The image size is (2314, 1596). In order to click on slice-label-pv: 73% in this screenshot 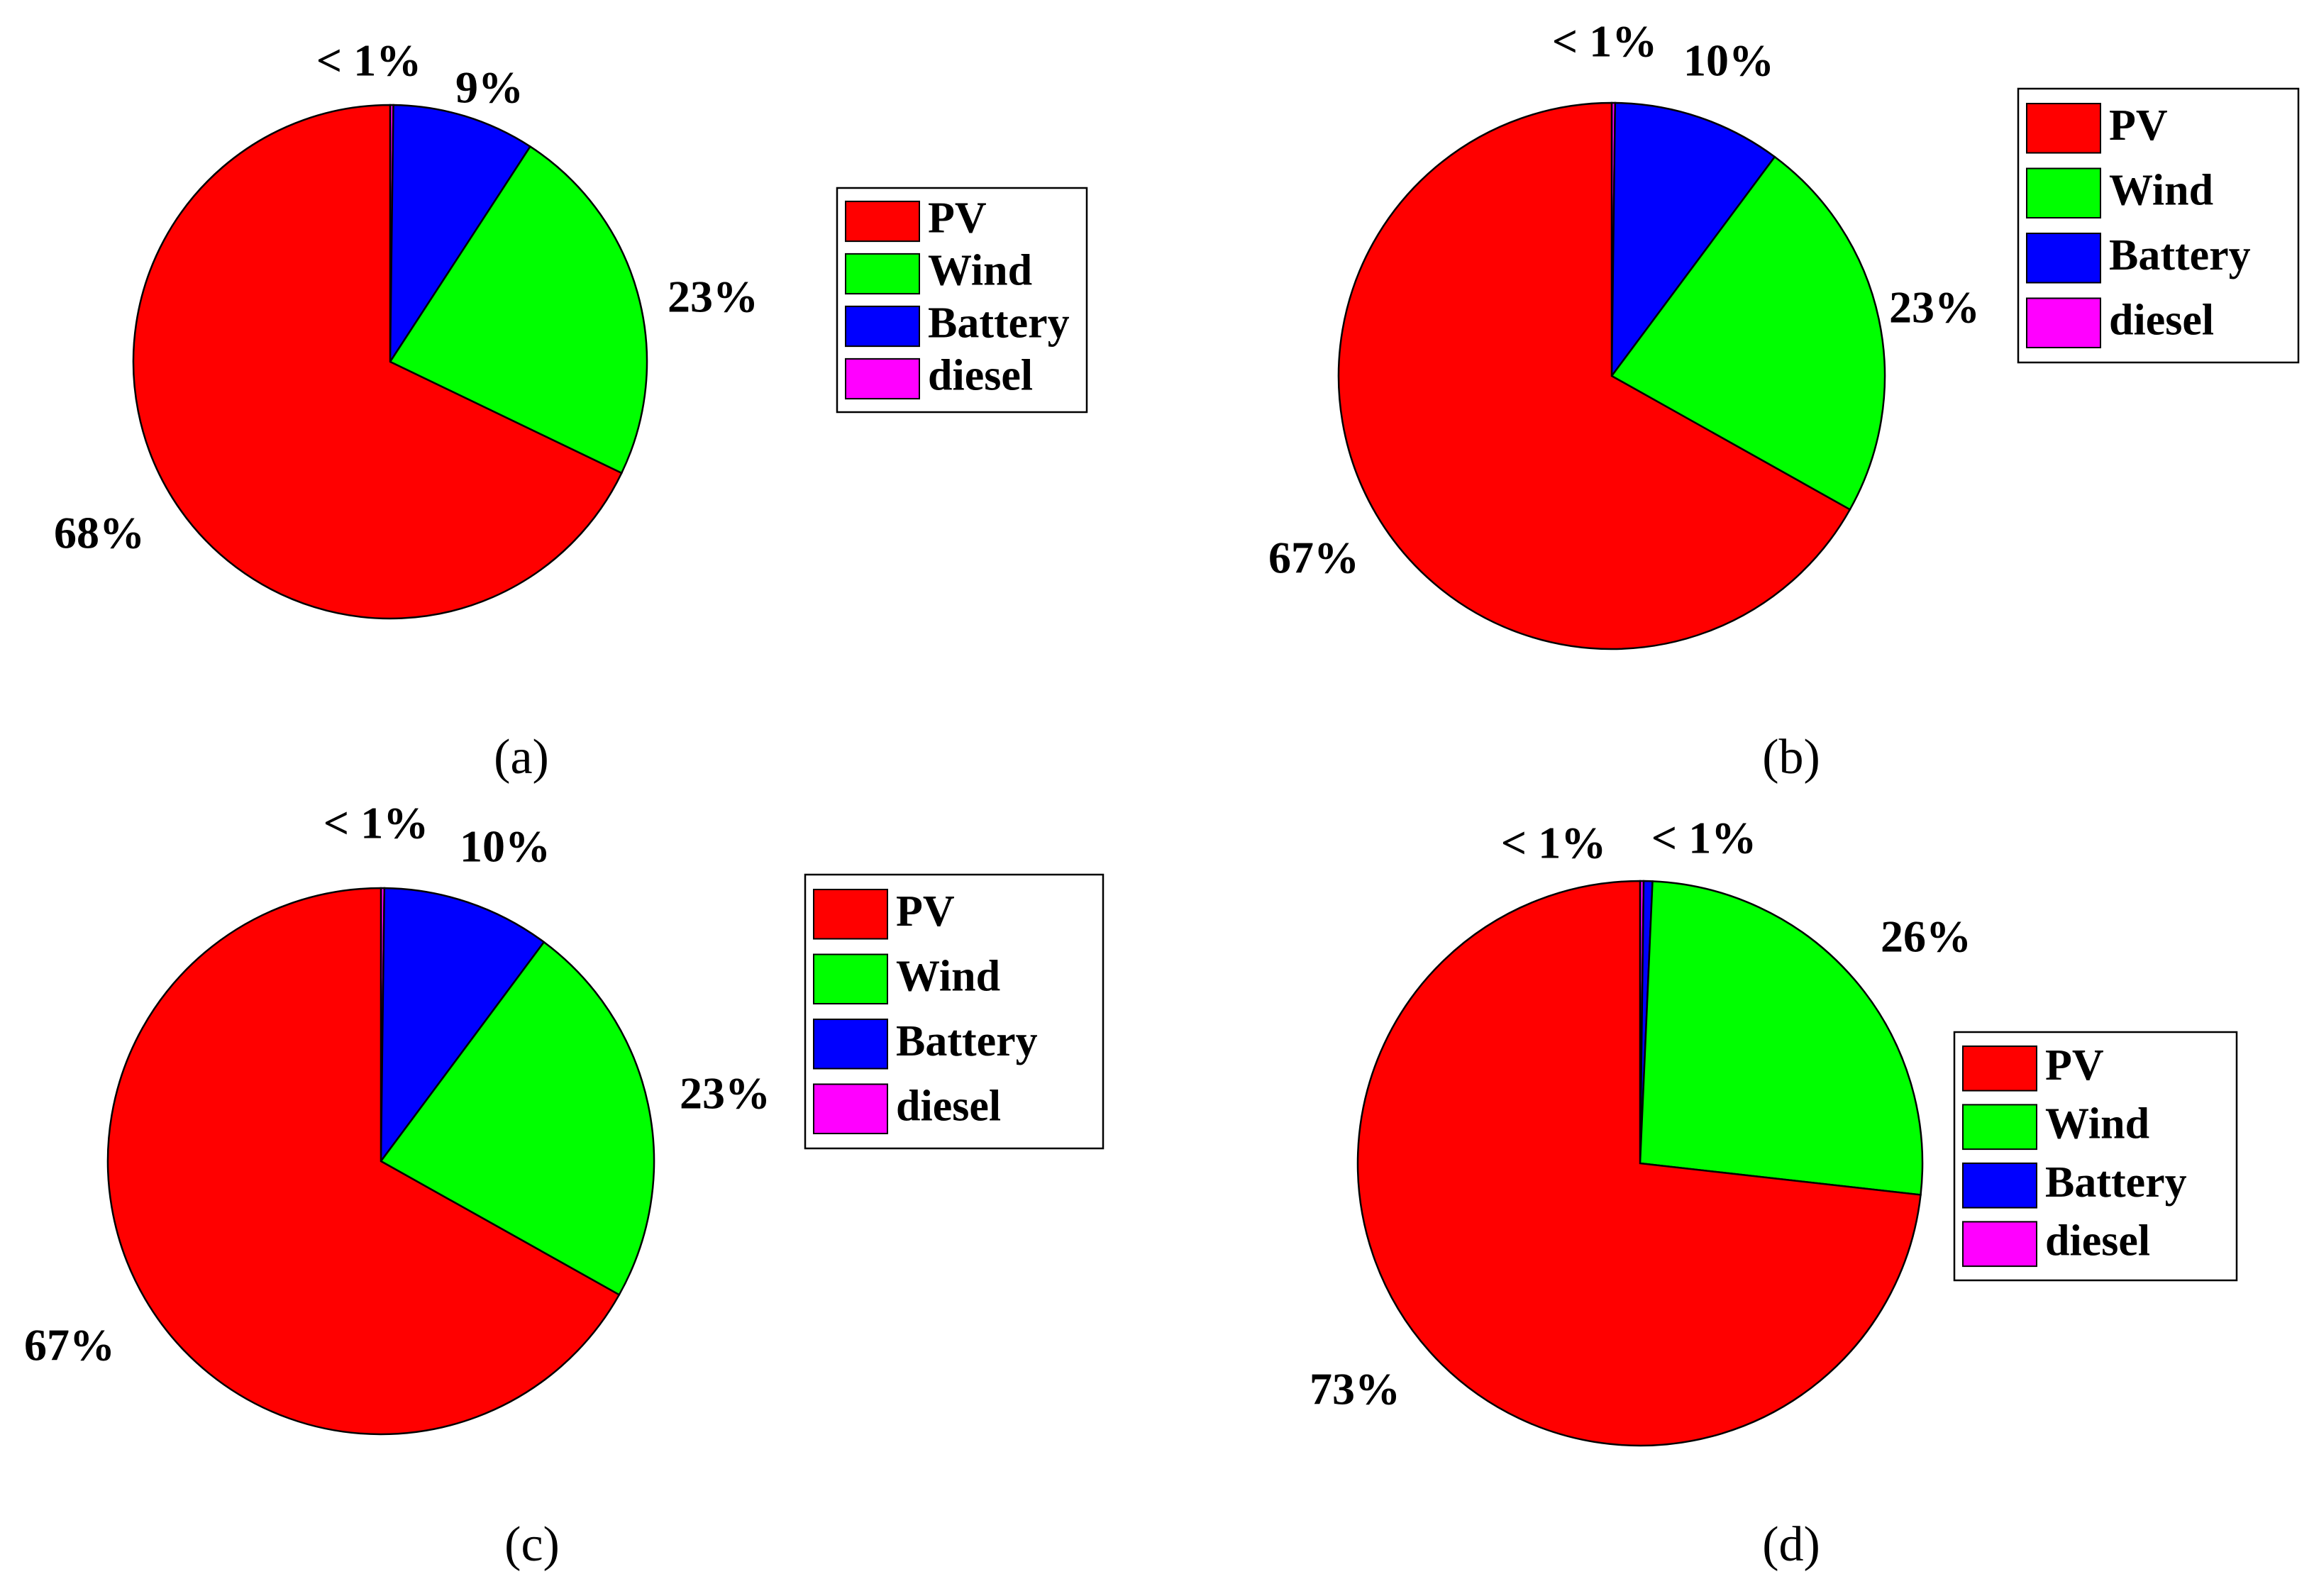, I will do `click(1355, 1389)`.